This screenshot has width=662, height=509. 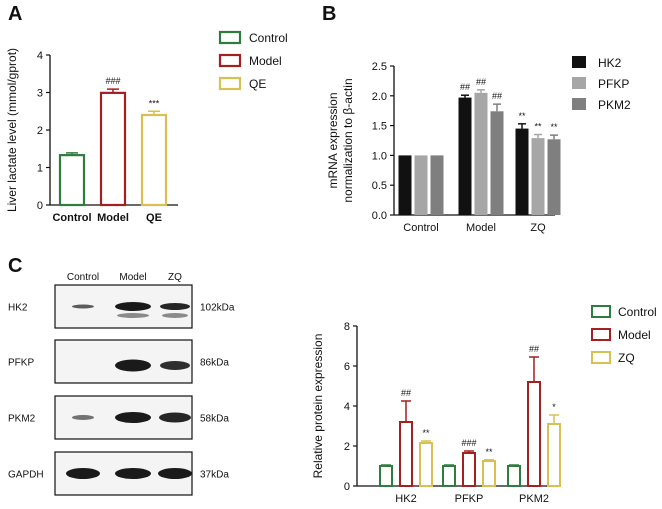 I want to click on blot-protein-label: PFKP, so click(x=21, y=363).